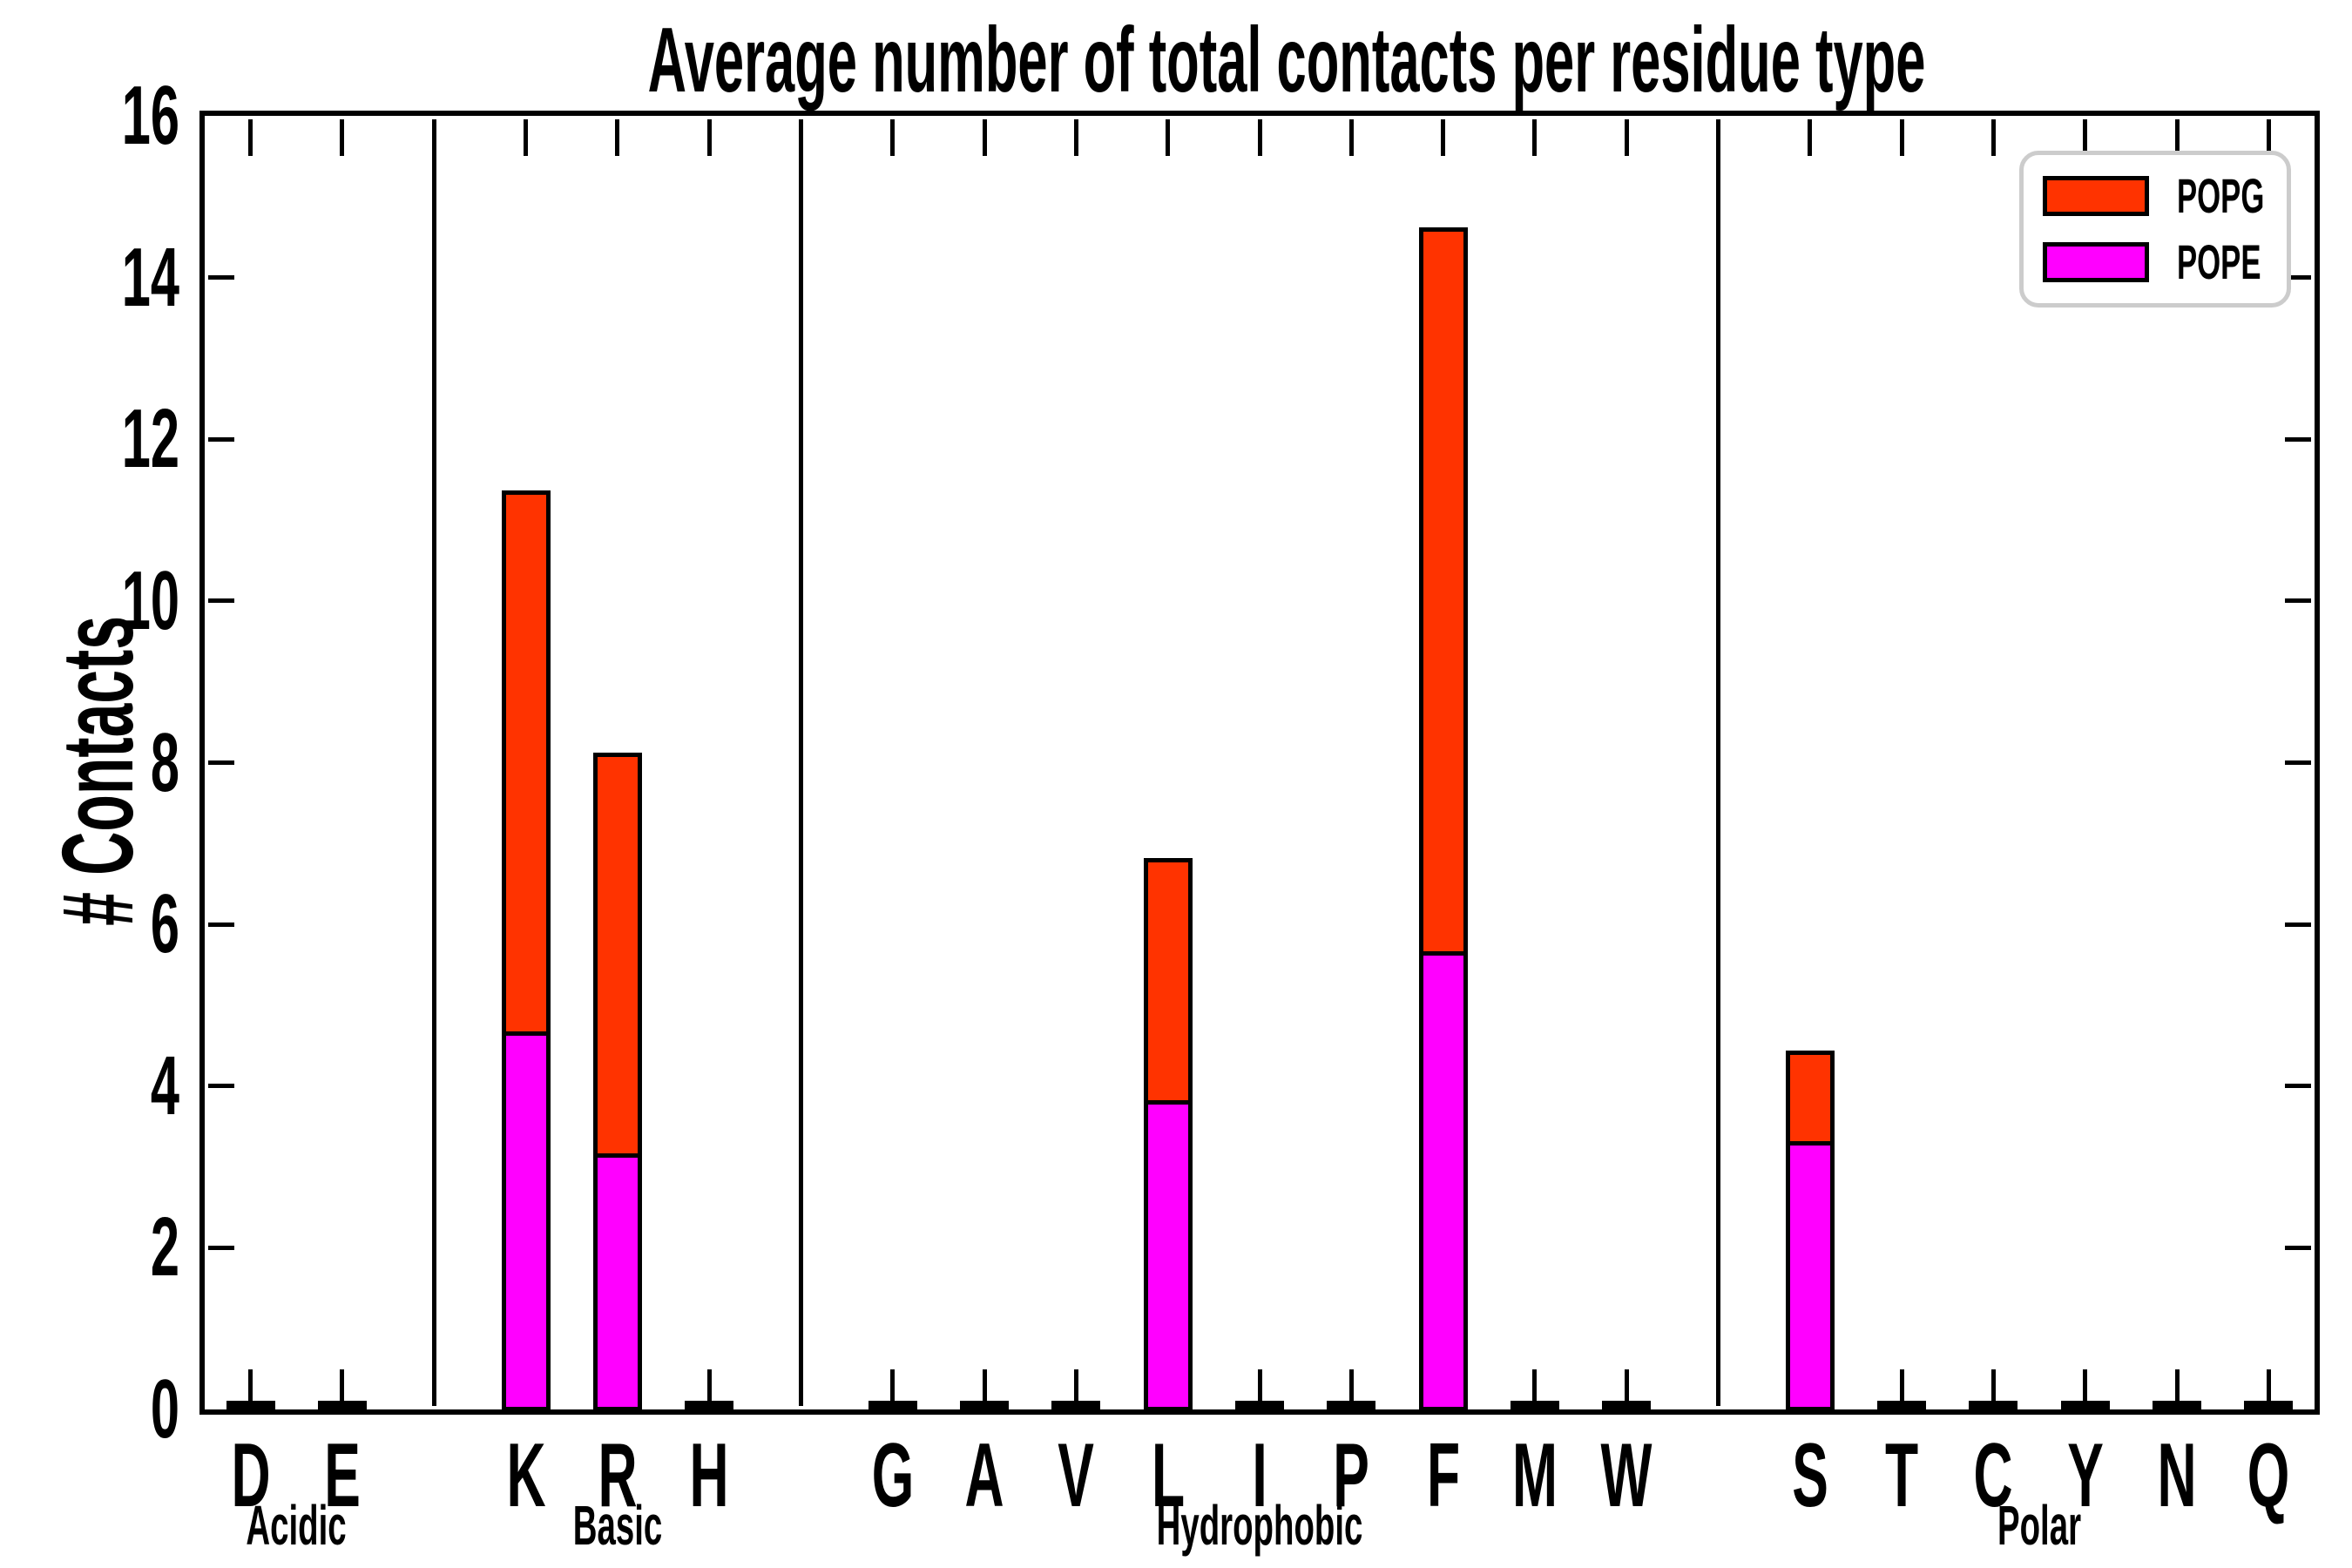 The width and height of the screenshot is (2352, 1568). I want to click on y-tick-label-8: 8, so click(164, 762).